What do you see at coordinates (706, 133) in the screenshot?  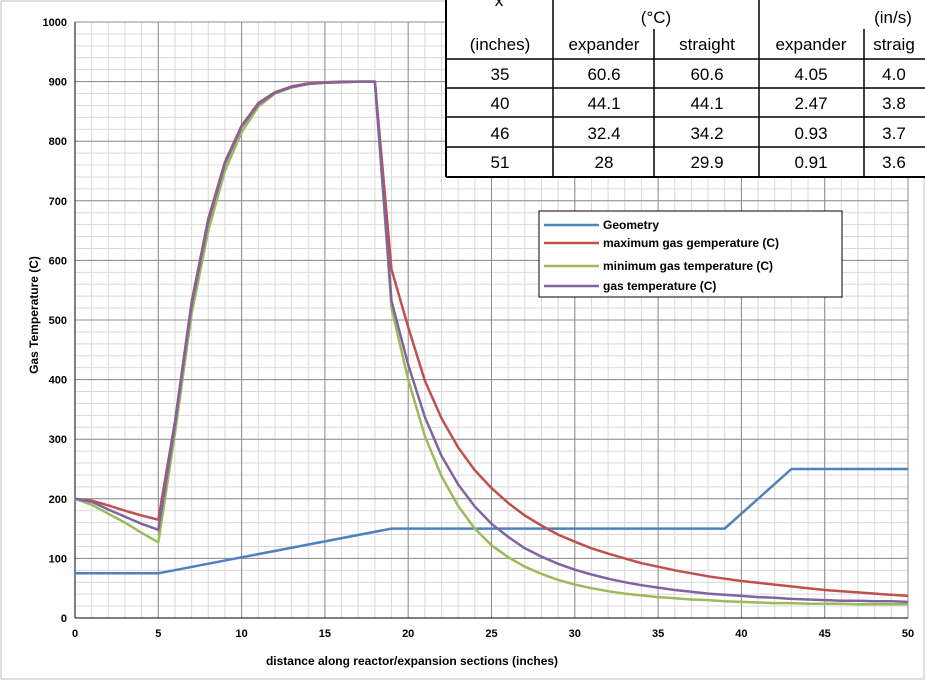 I see `table-cell: 34.2` at bounding box center [706, 133].